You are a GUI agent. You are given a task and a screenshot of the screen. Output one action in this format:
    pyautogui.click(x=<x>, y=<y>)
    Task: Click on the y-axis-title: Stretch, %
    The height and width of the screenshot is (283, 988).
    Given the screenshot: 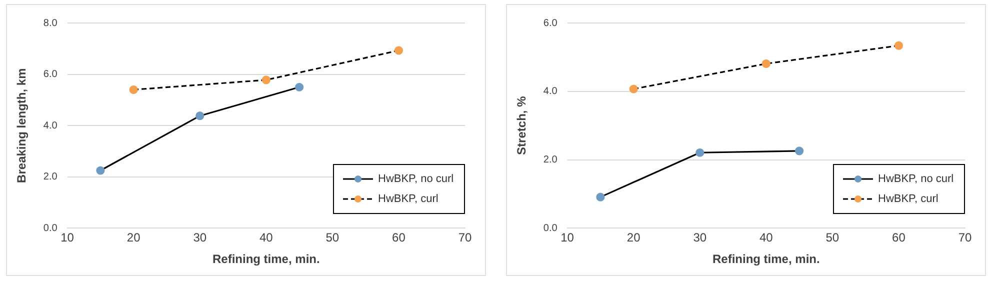 What is the action you would take?
    pyautogui.click(x=521, y=125)
    